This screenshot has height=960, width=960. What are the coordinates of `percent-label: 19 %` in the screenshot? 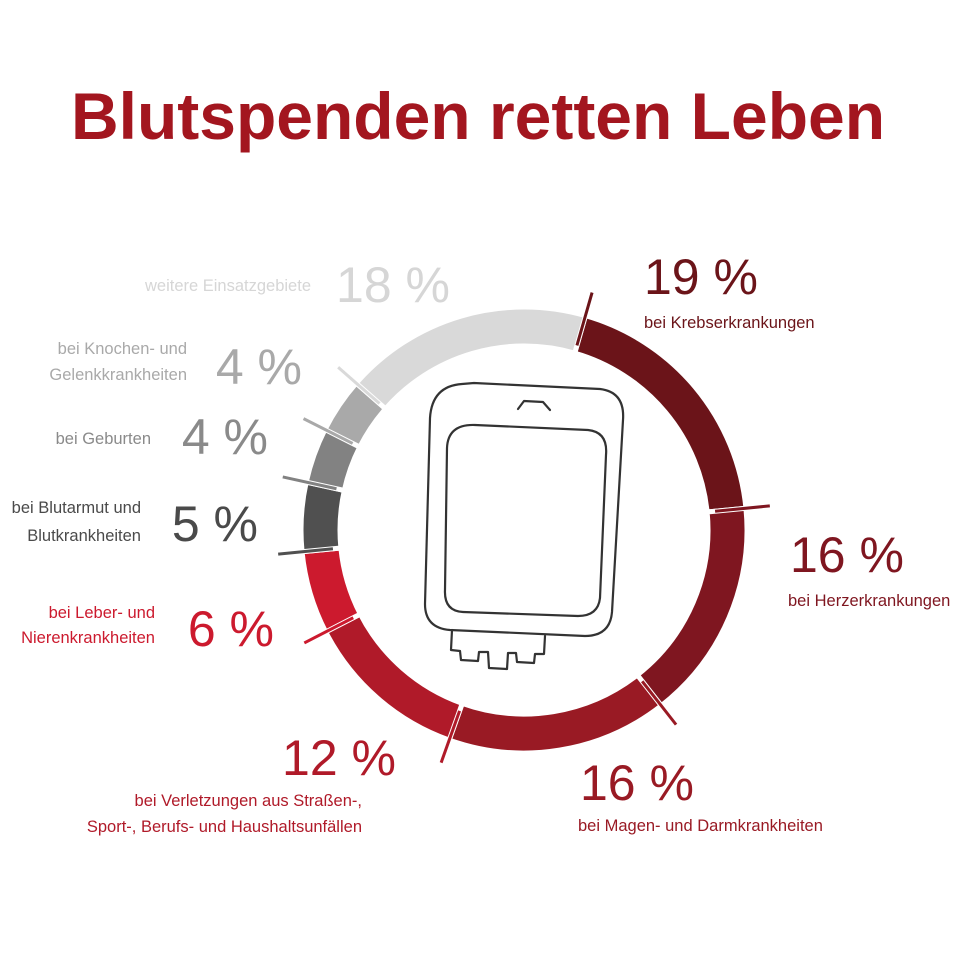 It's located at (701, 277).